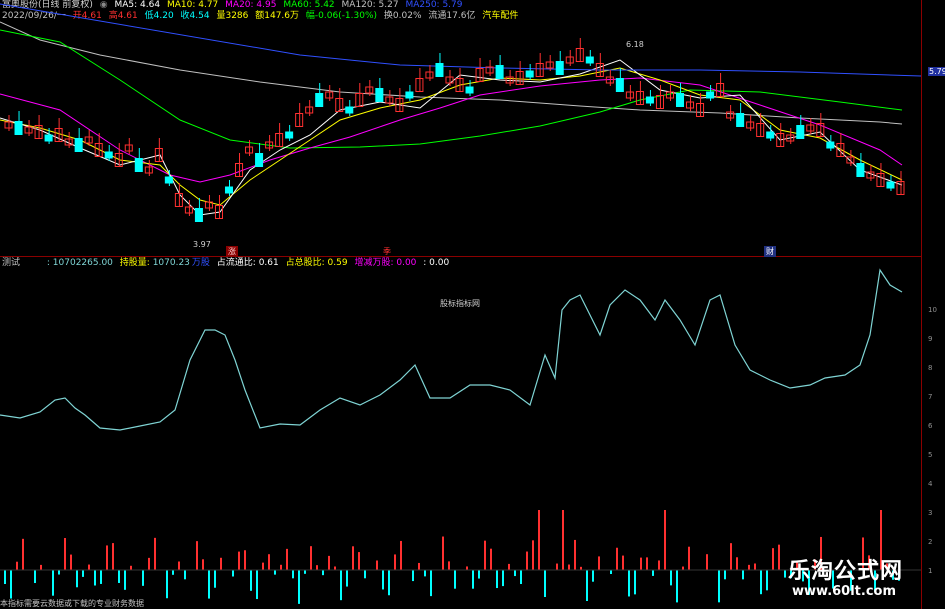 The width and height of the screenshot is (945, 609). What do you see at coordinates (375, 263) in the screenshot?
I see `change-label: 增减万股:` at bounding box center [375, 263].